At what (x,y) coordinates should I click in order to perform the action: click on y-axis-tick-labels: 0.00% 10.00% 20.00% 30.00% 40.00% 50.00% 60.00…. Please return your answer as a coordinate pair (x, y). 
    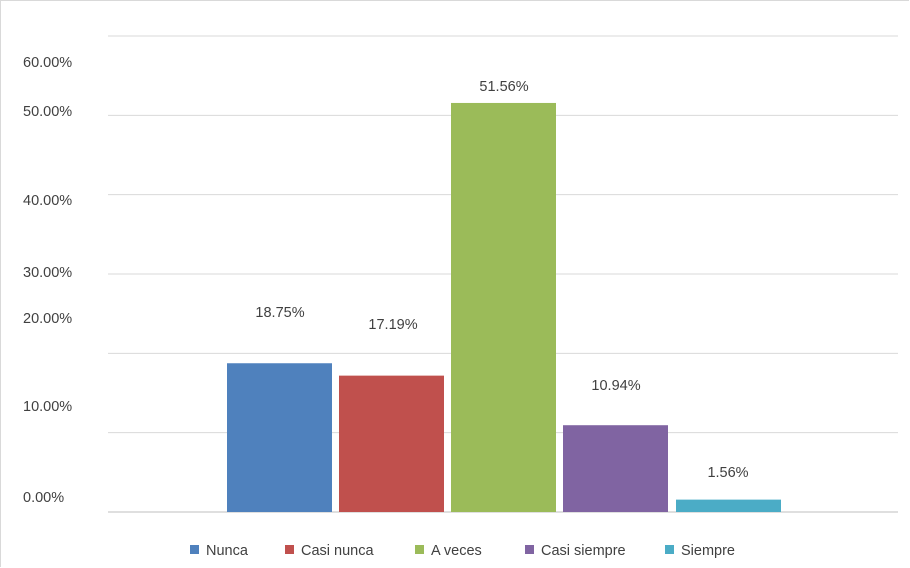
    Looking at the image, I should click on (47, 280).